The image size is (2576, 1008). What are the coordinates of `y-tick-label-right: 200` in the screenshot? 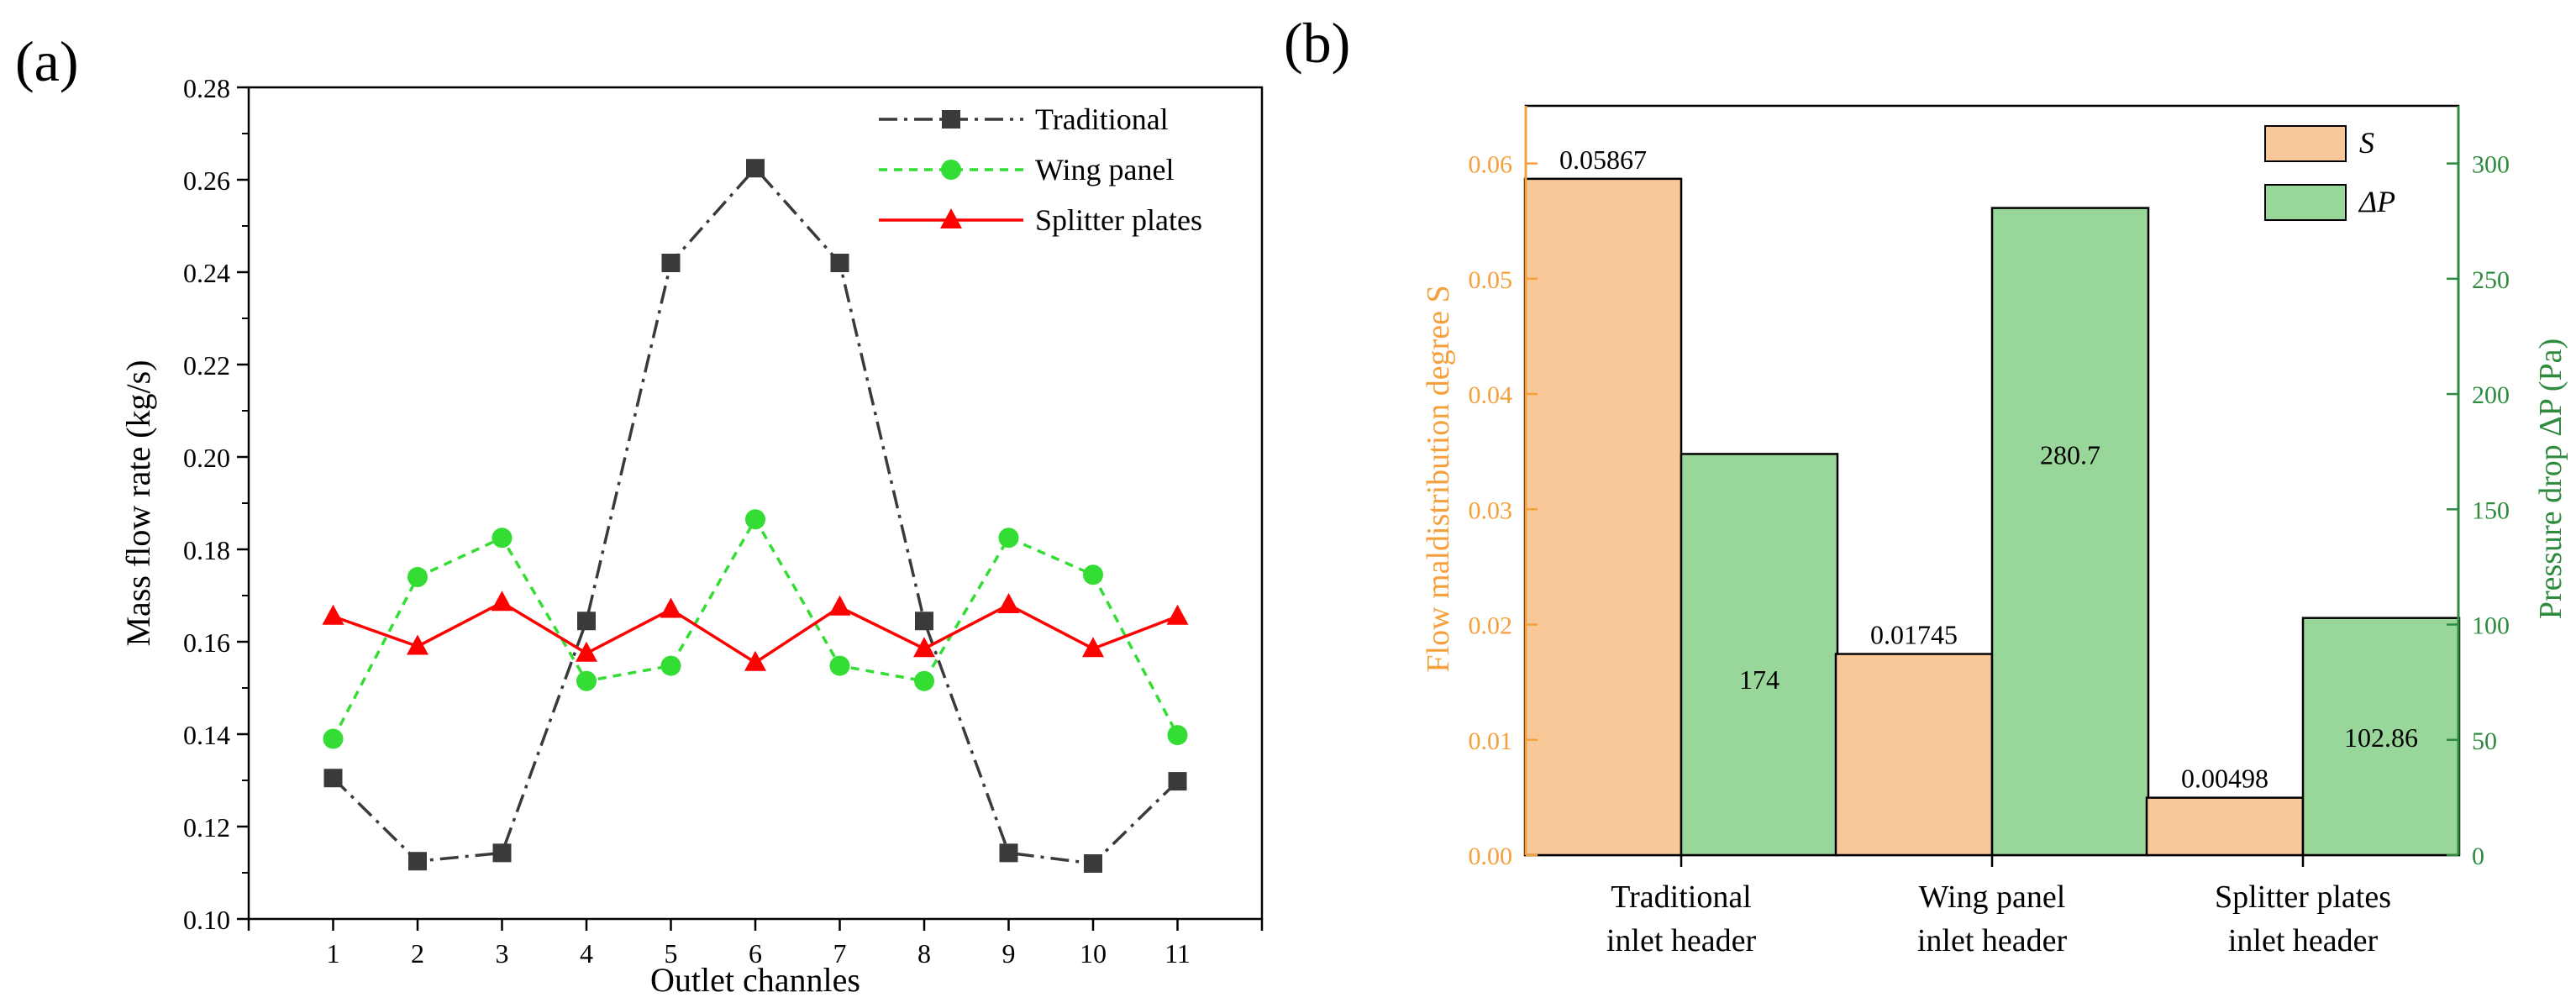 It's located at (2491, 395).